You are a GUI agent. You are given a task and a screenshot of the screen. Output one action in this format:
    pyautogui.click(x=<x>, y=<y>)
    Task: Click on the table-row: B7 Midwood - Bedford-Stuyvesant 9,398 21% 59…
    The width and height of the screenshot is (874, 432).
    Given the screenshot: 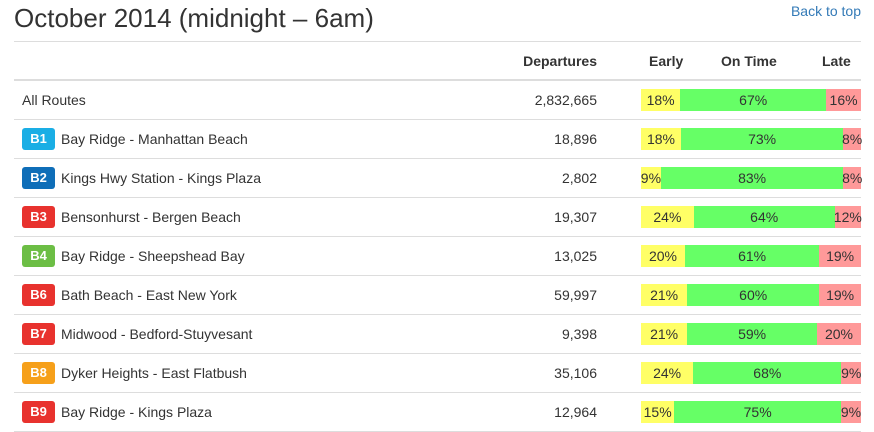 What is the action you would take?
    pyautogui.click(x=437, y=334)
    